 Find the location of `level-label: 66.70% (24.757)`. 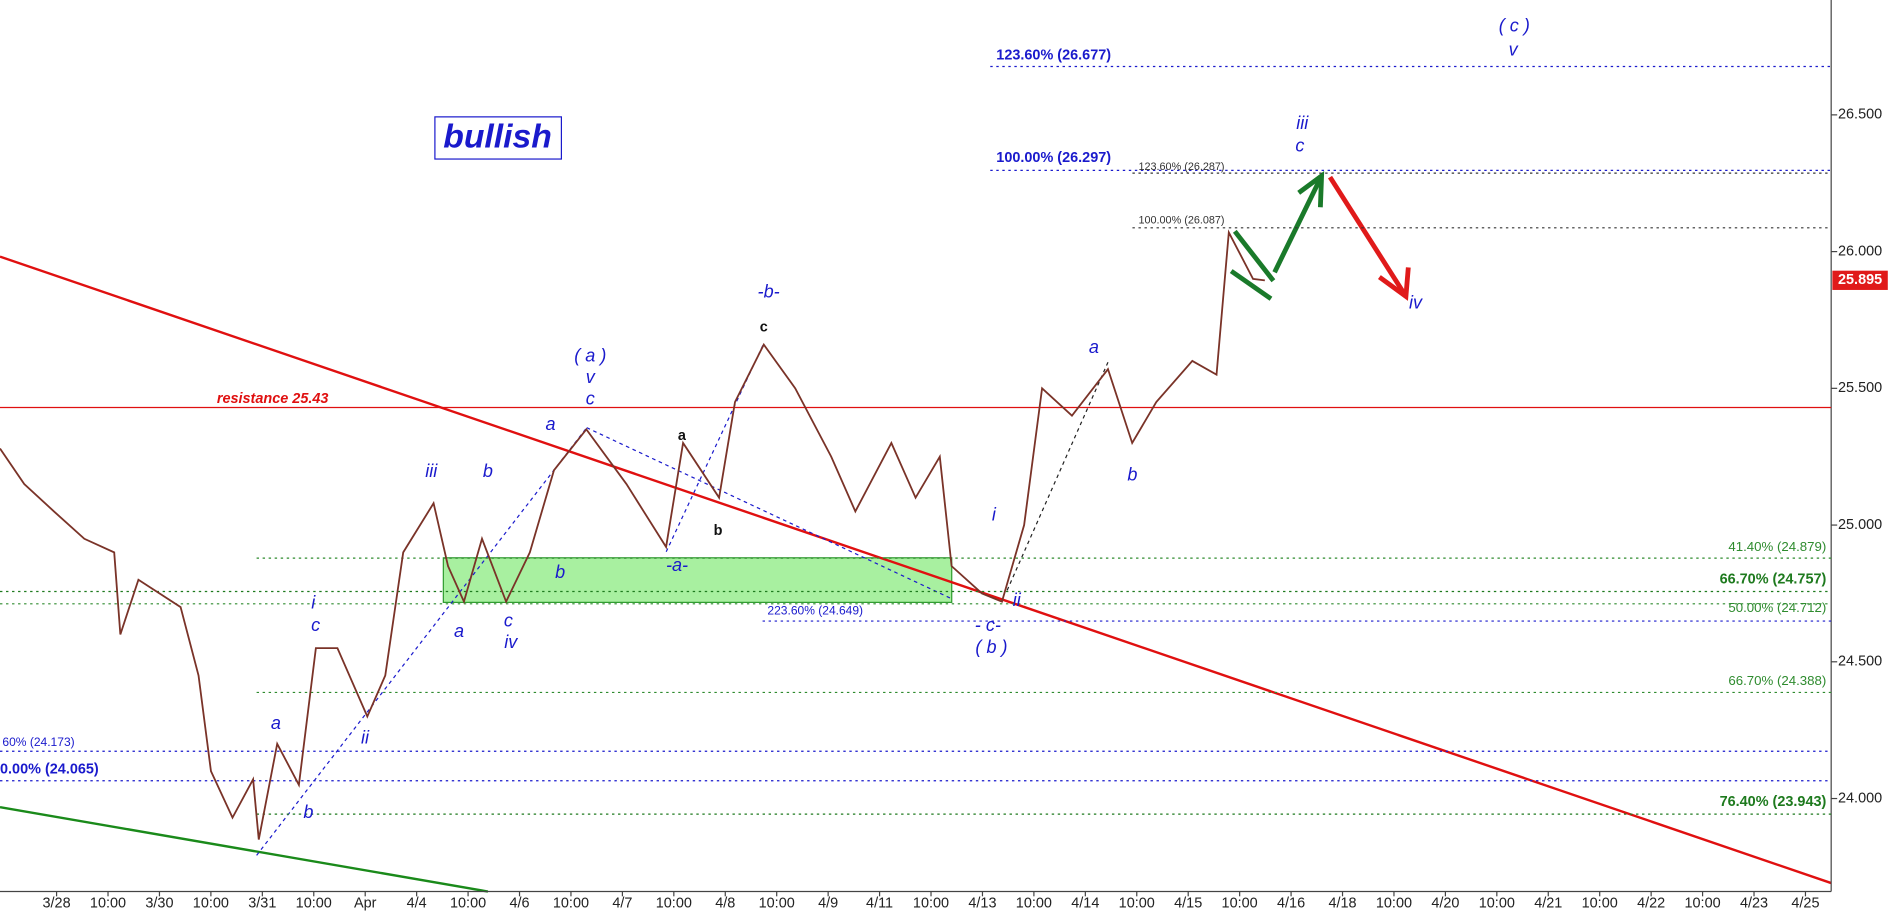

level-label: 66.70% (24.757) is located at coordinates (1773, 579).